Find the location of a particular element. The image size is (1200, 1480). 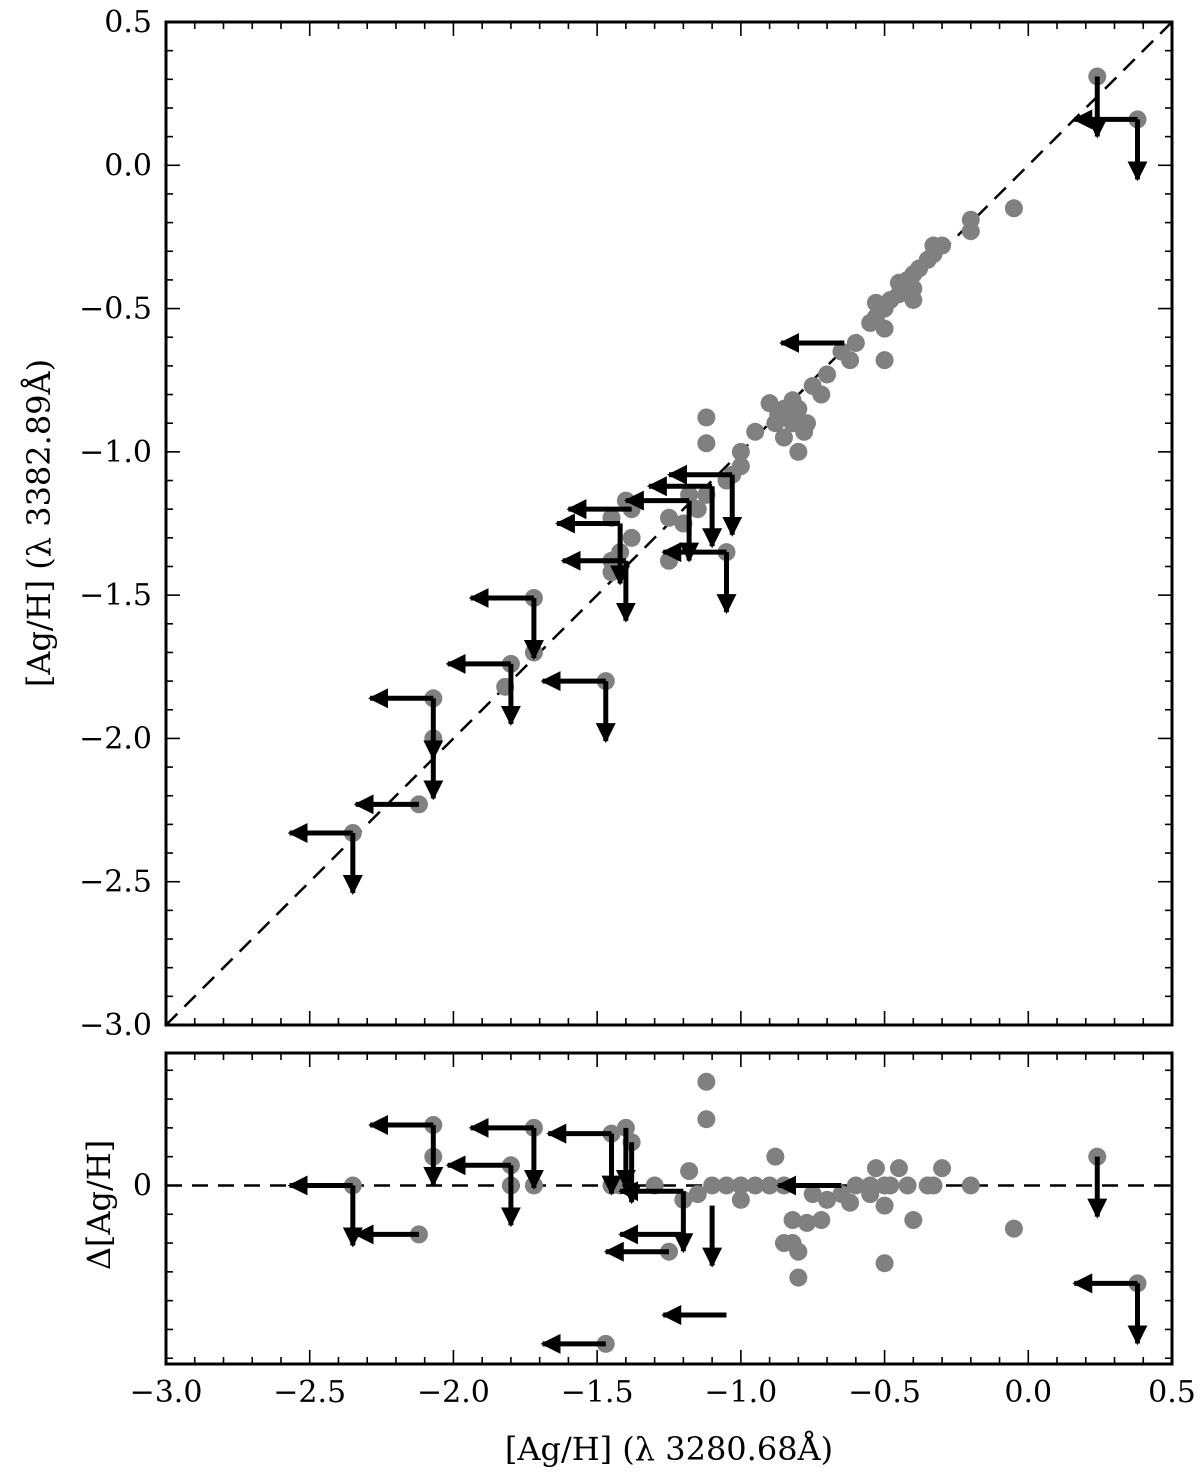

x-tick-label: −1.5 is located at coordinates (597, 1392).